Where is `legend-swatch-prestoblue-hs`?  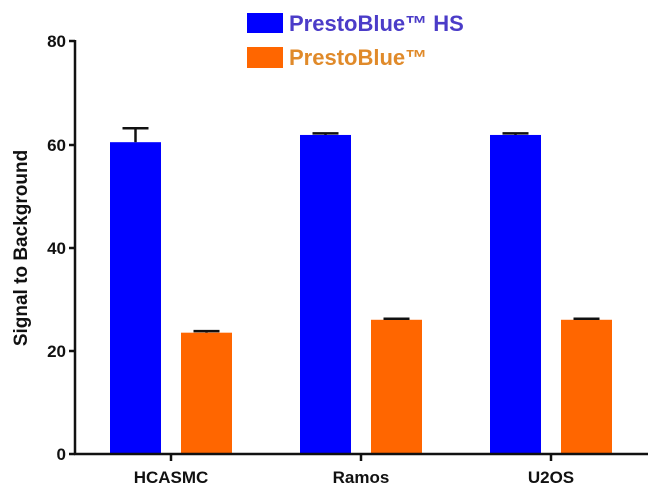 legend-swatch-prestoblue-hs is located at coordinates (265, 23).